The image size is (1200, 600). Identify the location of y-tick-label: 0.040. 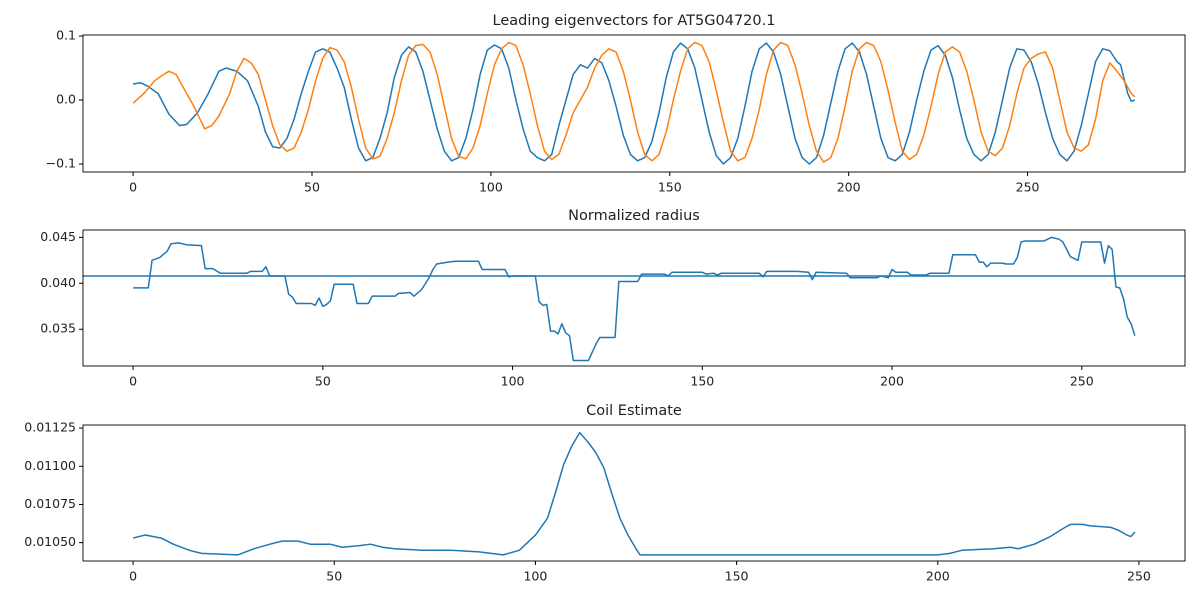
(58, 282).